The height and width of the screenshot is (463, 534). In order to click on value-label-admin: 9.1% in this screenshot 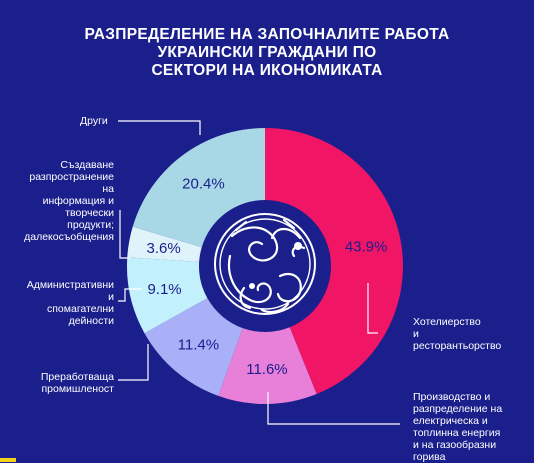, I will do `click(164, 289)`.